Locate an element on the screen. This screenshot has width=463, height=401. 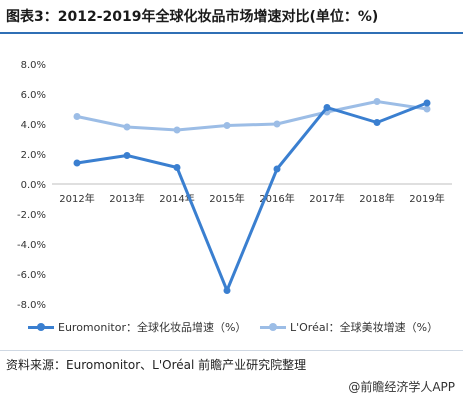
title-divider is located at coordinates (231, 33).